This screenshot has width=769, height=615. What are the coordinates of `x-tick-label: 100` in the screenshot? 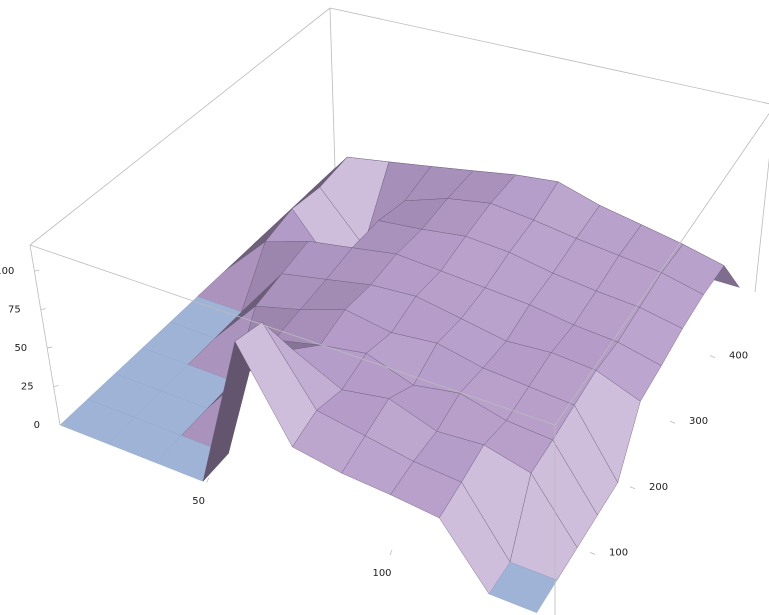 It's located at (381, 573).